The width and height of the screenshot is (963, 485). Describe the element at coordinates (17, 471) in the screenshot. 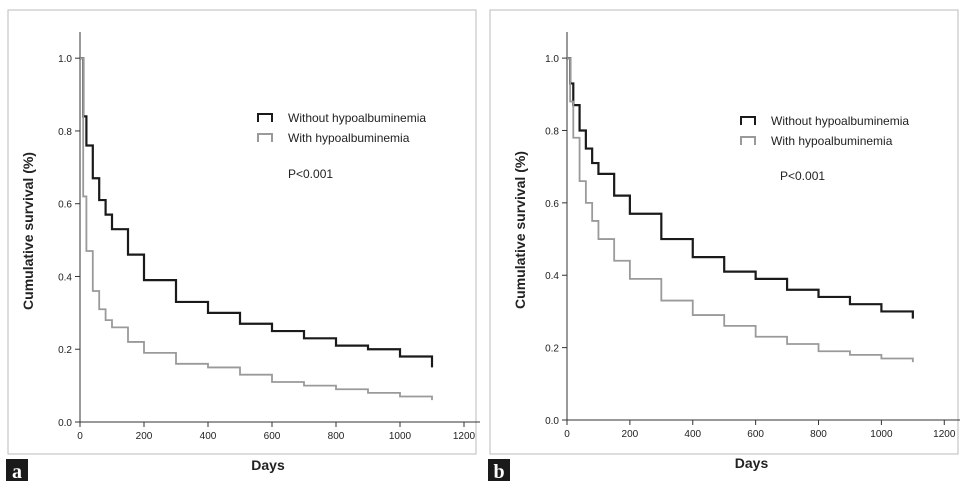

I see `panel-label-a: a` at that location.